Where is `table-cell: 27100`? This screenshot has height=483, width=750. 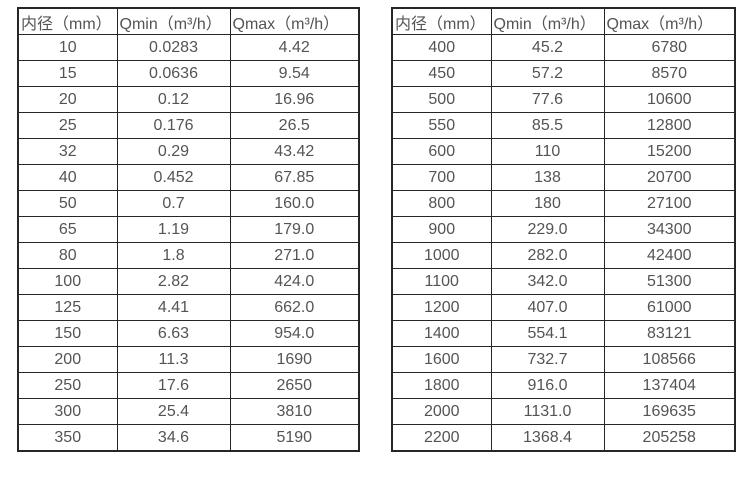 table-cell: 27100 is located at coordinates (669, 203).